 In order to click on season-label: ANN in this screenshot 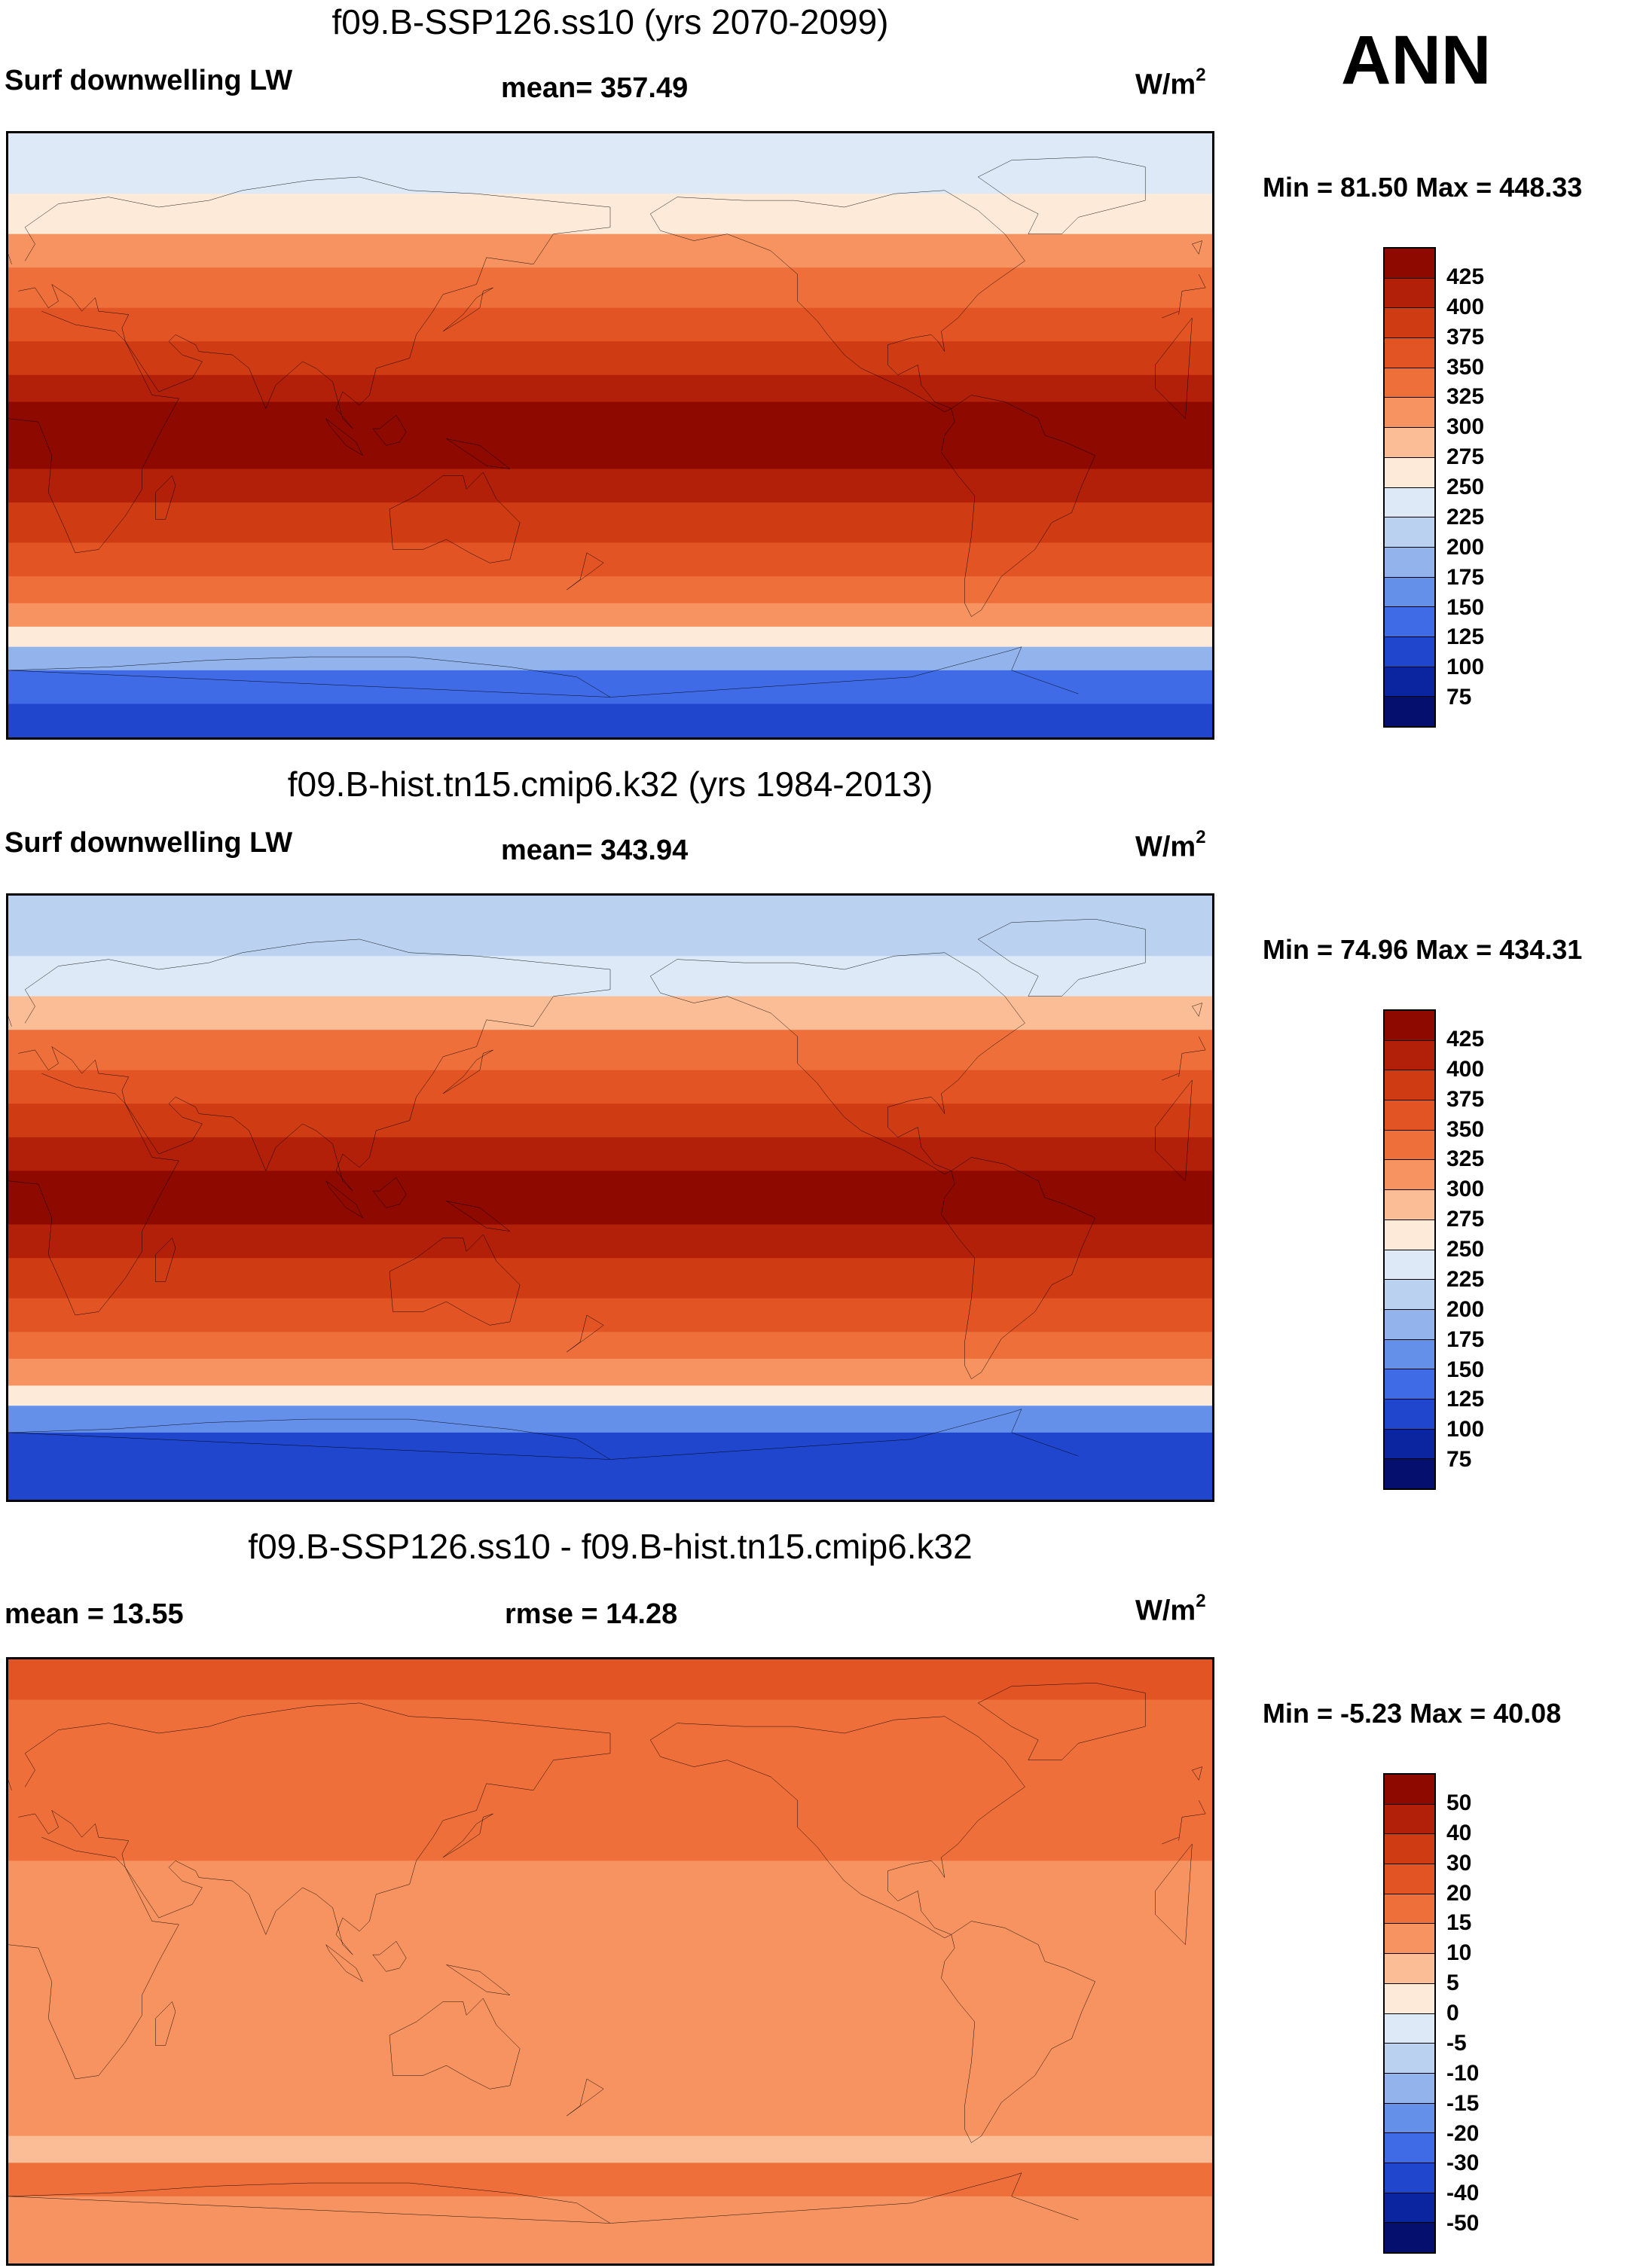, I will do `click(1416, 60)`.